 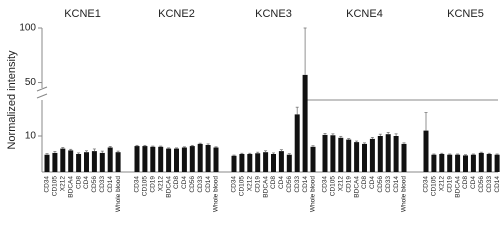 What do you see at coordinates (82, 14) in the screenshot?
I see `panel-title: KCNE1` at bounding box center [82, 14].